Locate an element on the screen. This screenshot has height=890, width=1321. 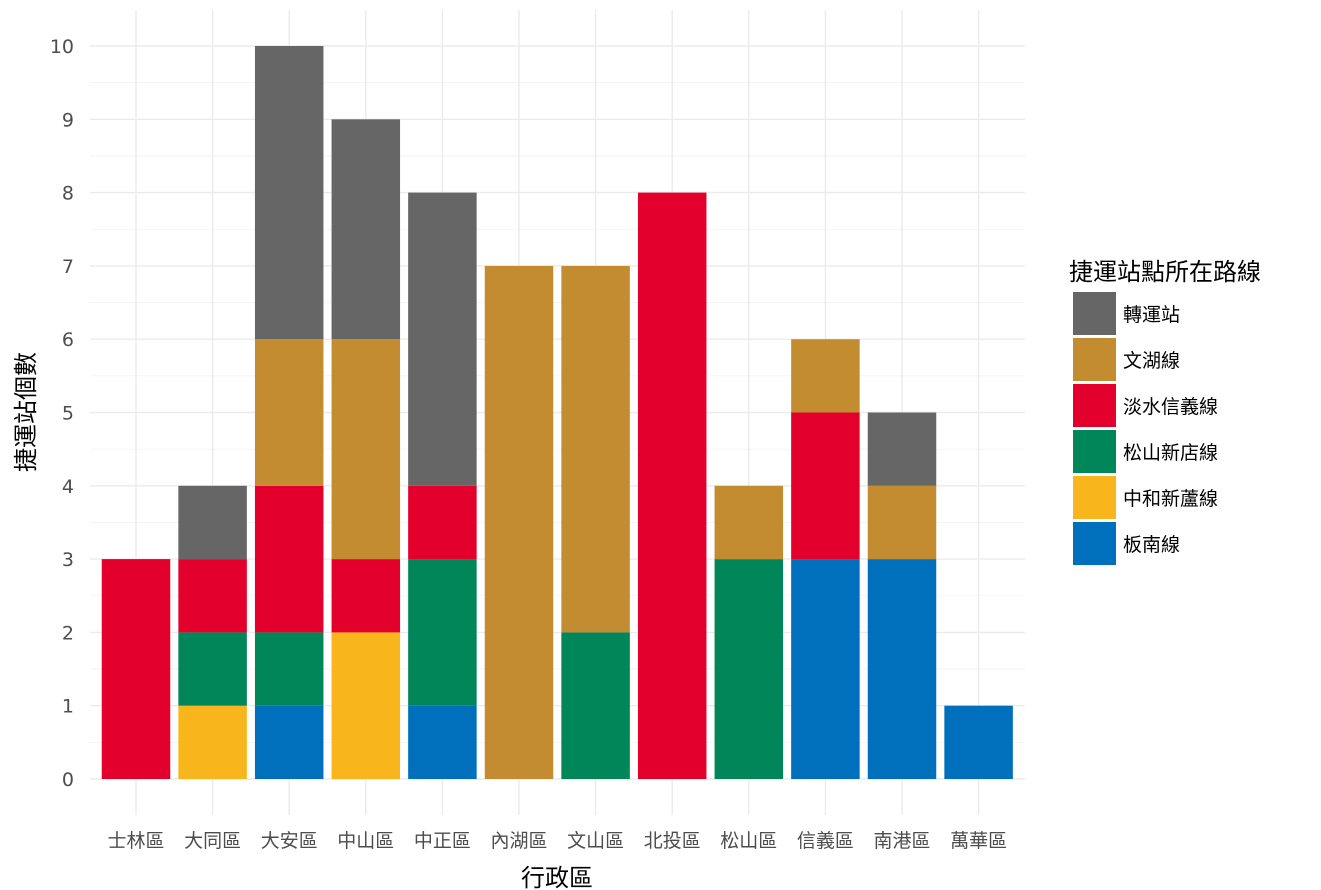
x-tick-label: 中山區 is located at coordinates (365, 841).